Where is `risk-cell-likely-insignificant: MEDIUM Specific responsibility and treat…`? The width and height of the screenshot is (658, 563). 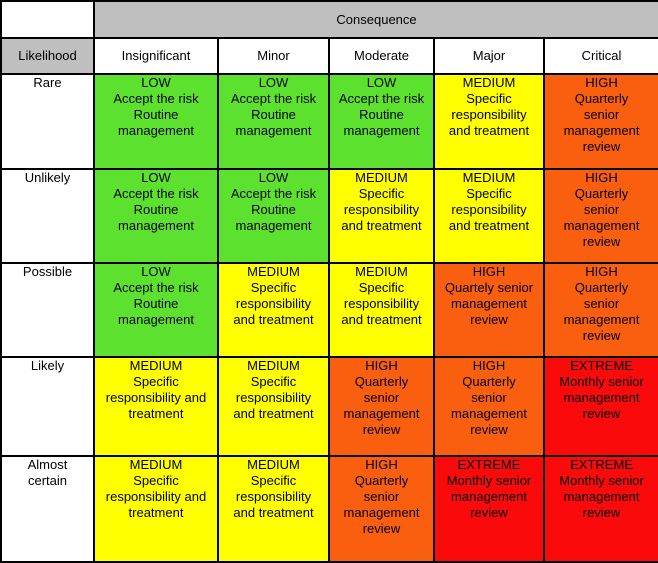 risk-cell-likely-insignificant: MEDIUM Specific responsibility and treat… is located at coordinates (156, 406).